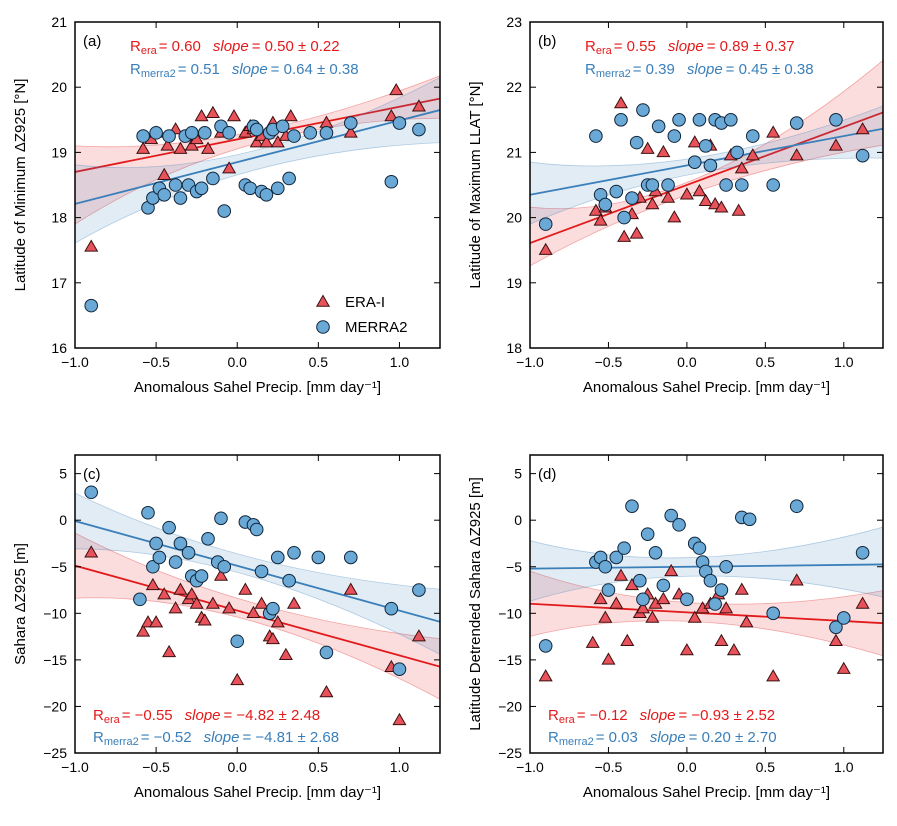 The image size is (897, 826). I want to click on stat-slope-label: slope, so click(250, 69).